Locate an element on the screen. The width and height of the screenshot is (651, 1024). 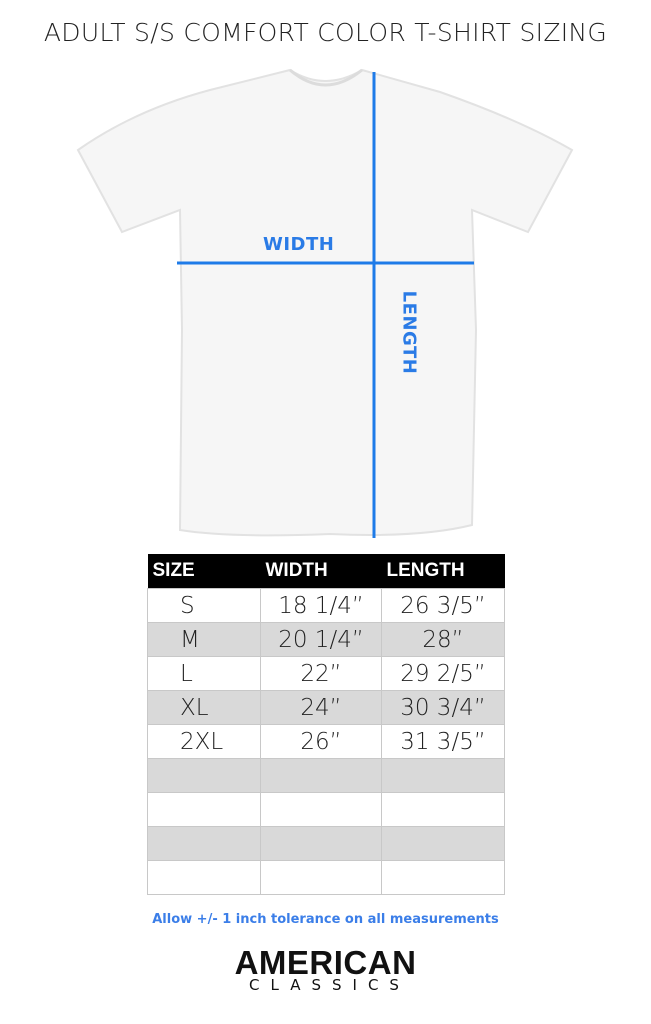
cell-length: 30 3/4” is located at coordinates (443, 707).